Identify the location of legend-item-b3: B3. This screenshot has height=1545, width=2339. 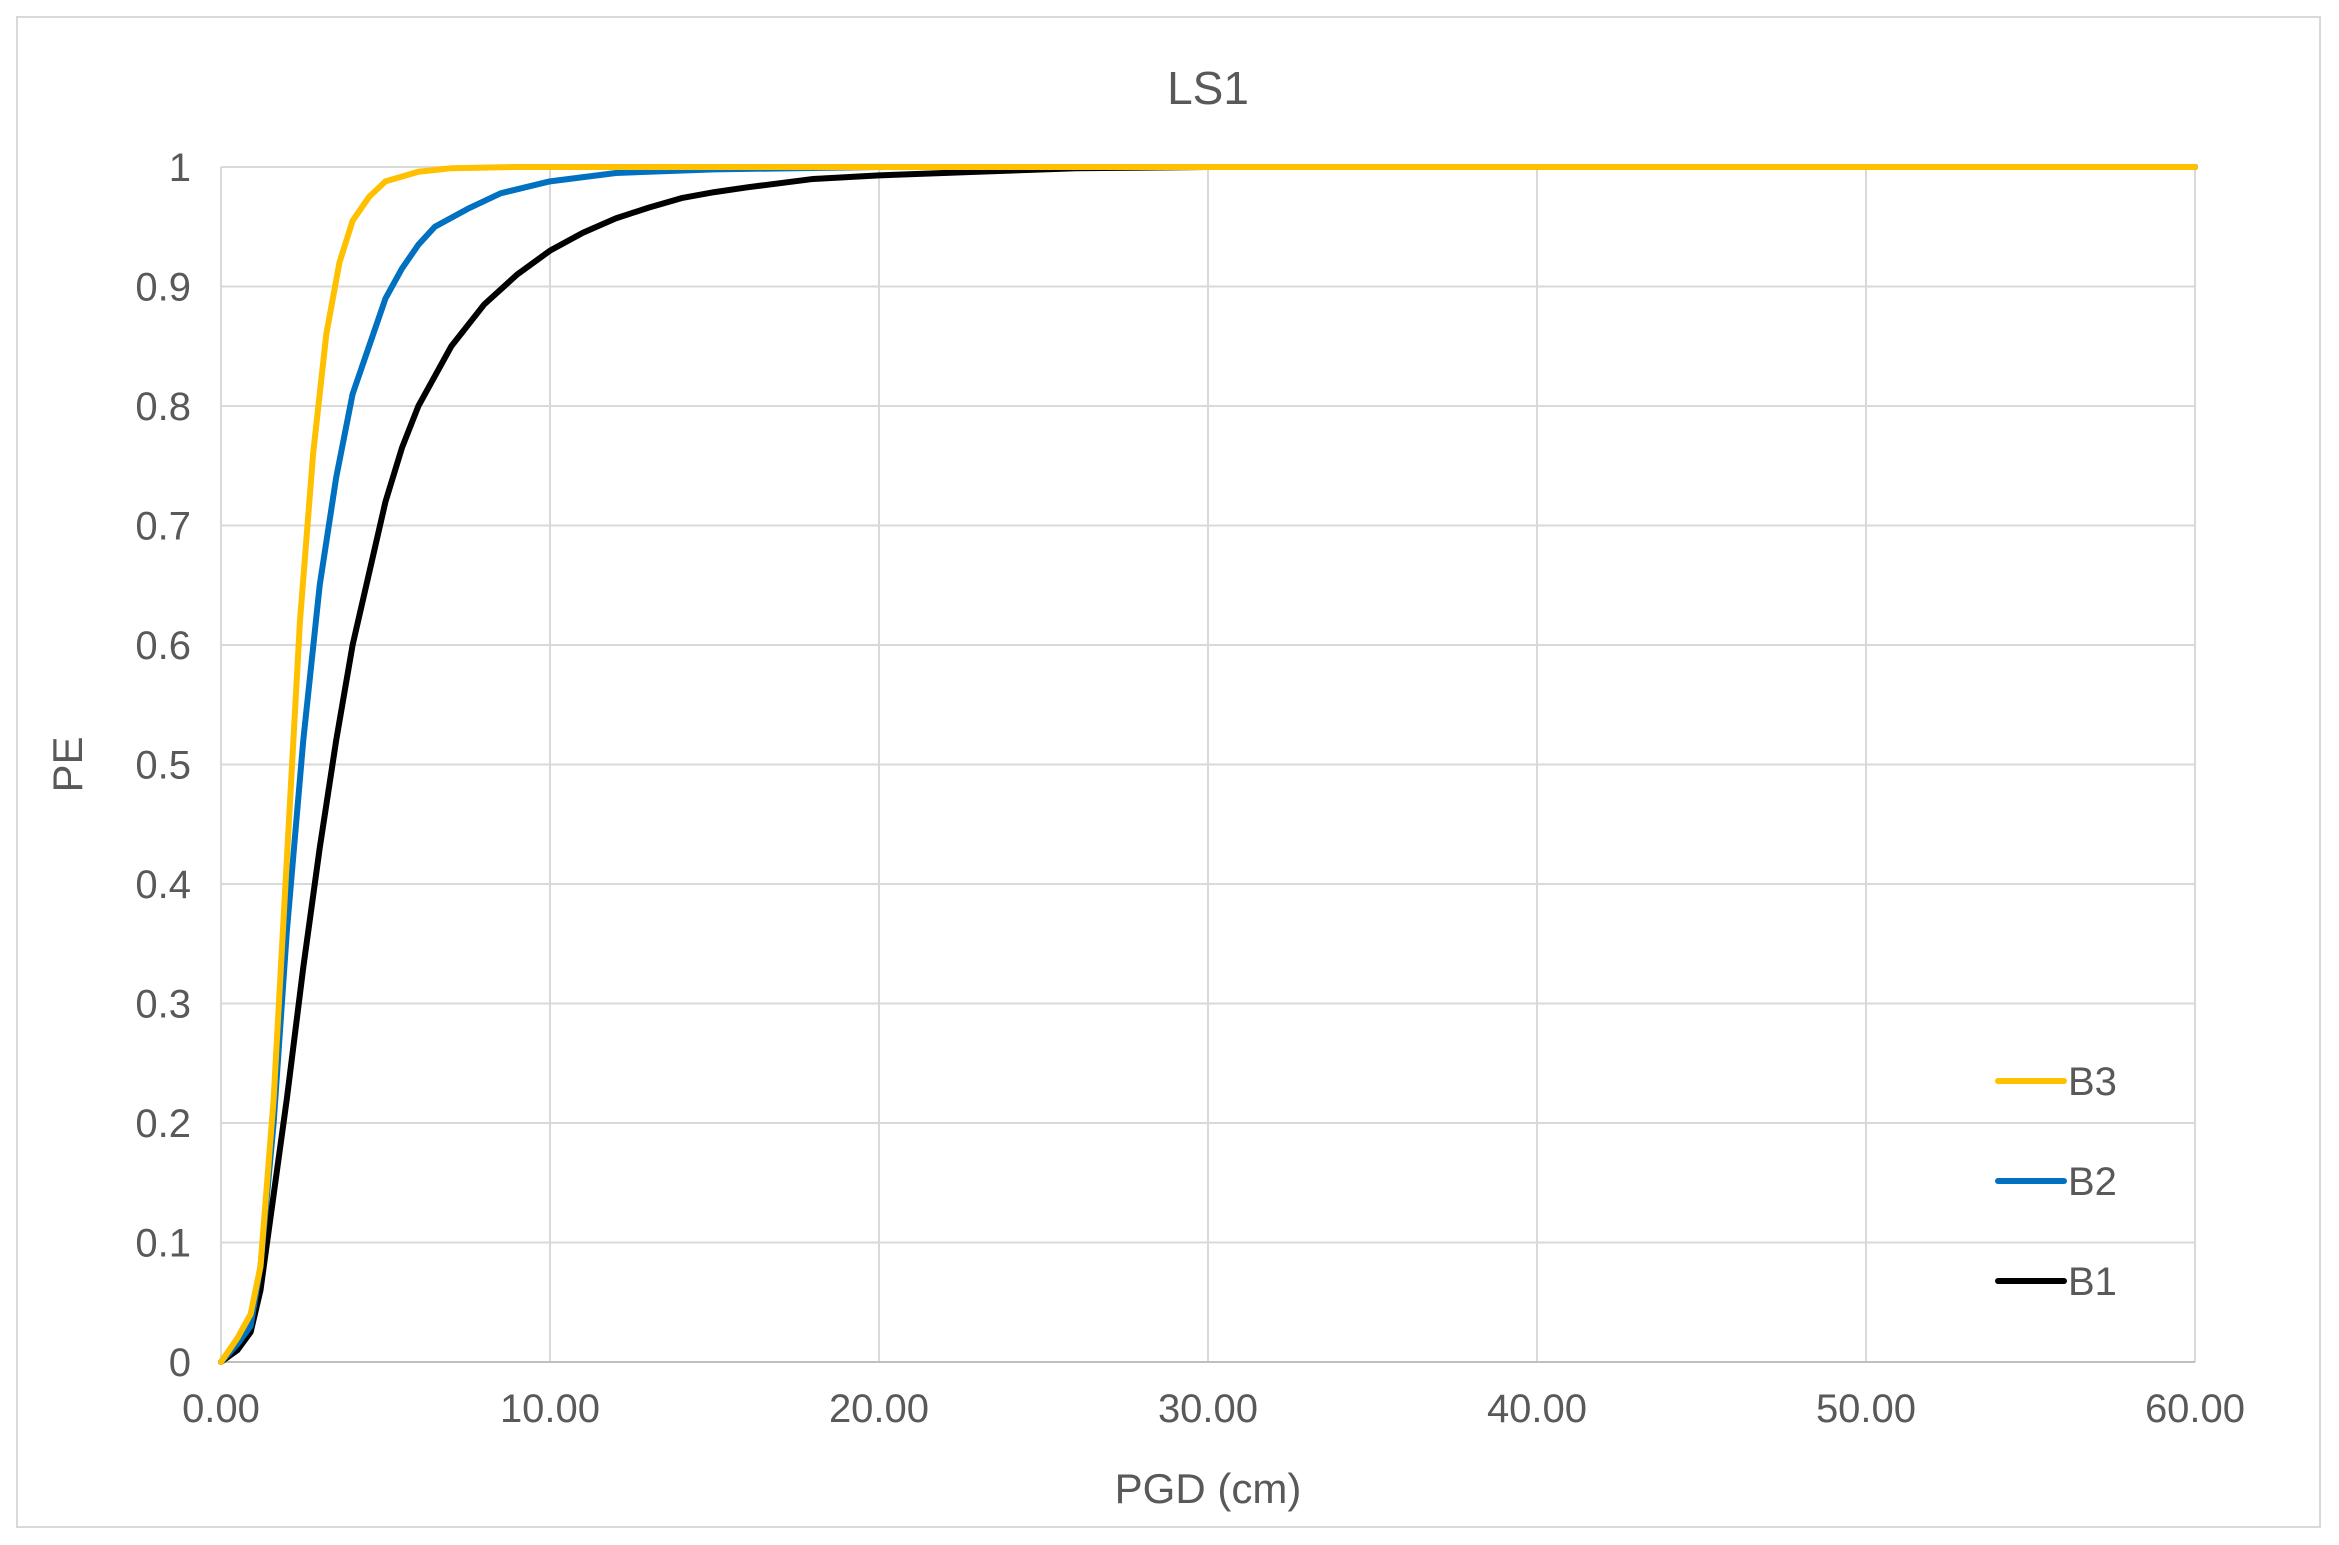
(2056, 1082).